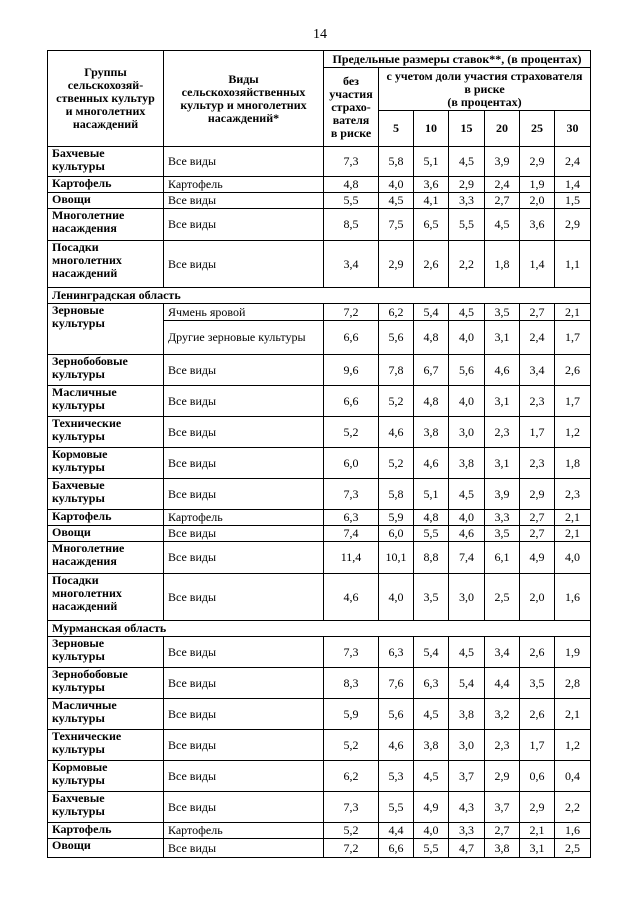 This screenshot has height=905, width=640. Describe the element at coordinates (572, 597) in the screenshot. I see `value-cell: 1,6` at that location.